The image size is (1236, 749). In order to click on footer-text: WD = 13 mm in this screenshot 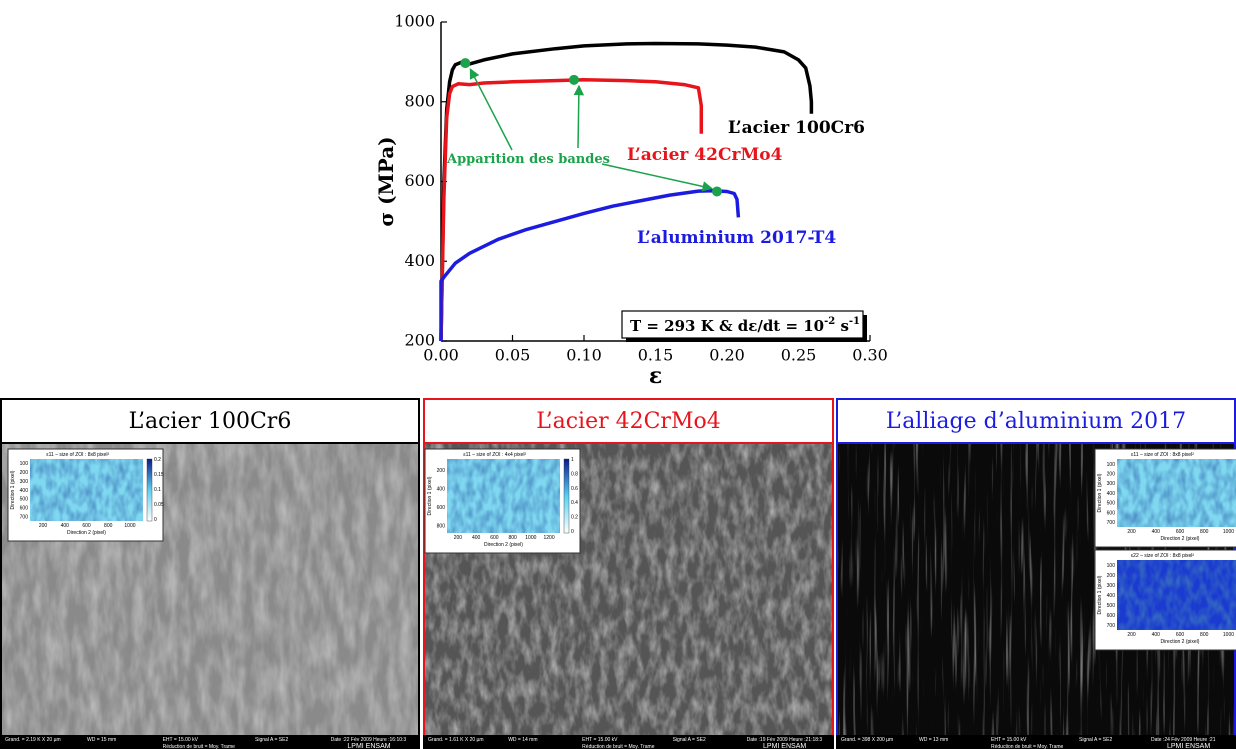, I will do `click(933, 740)`.